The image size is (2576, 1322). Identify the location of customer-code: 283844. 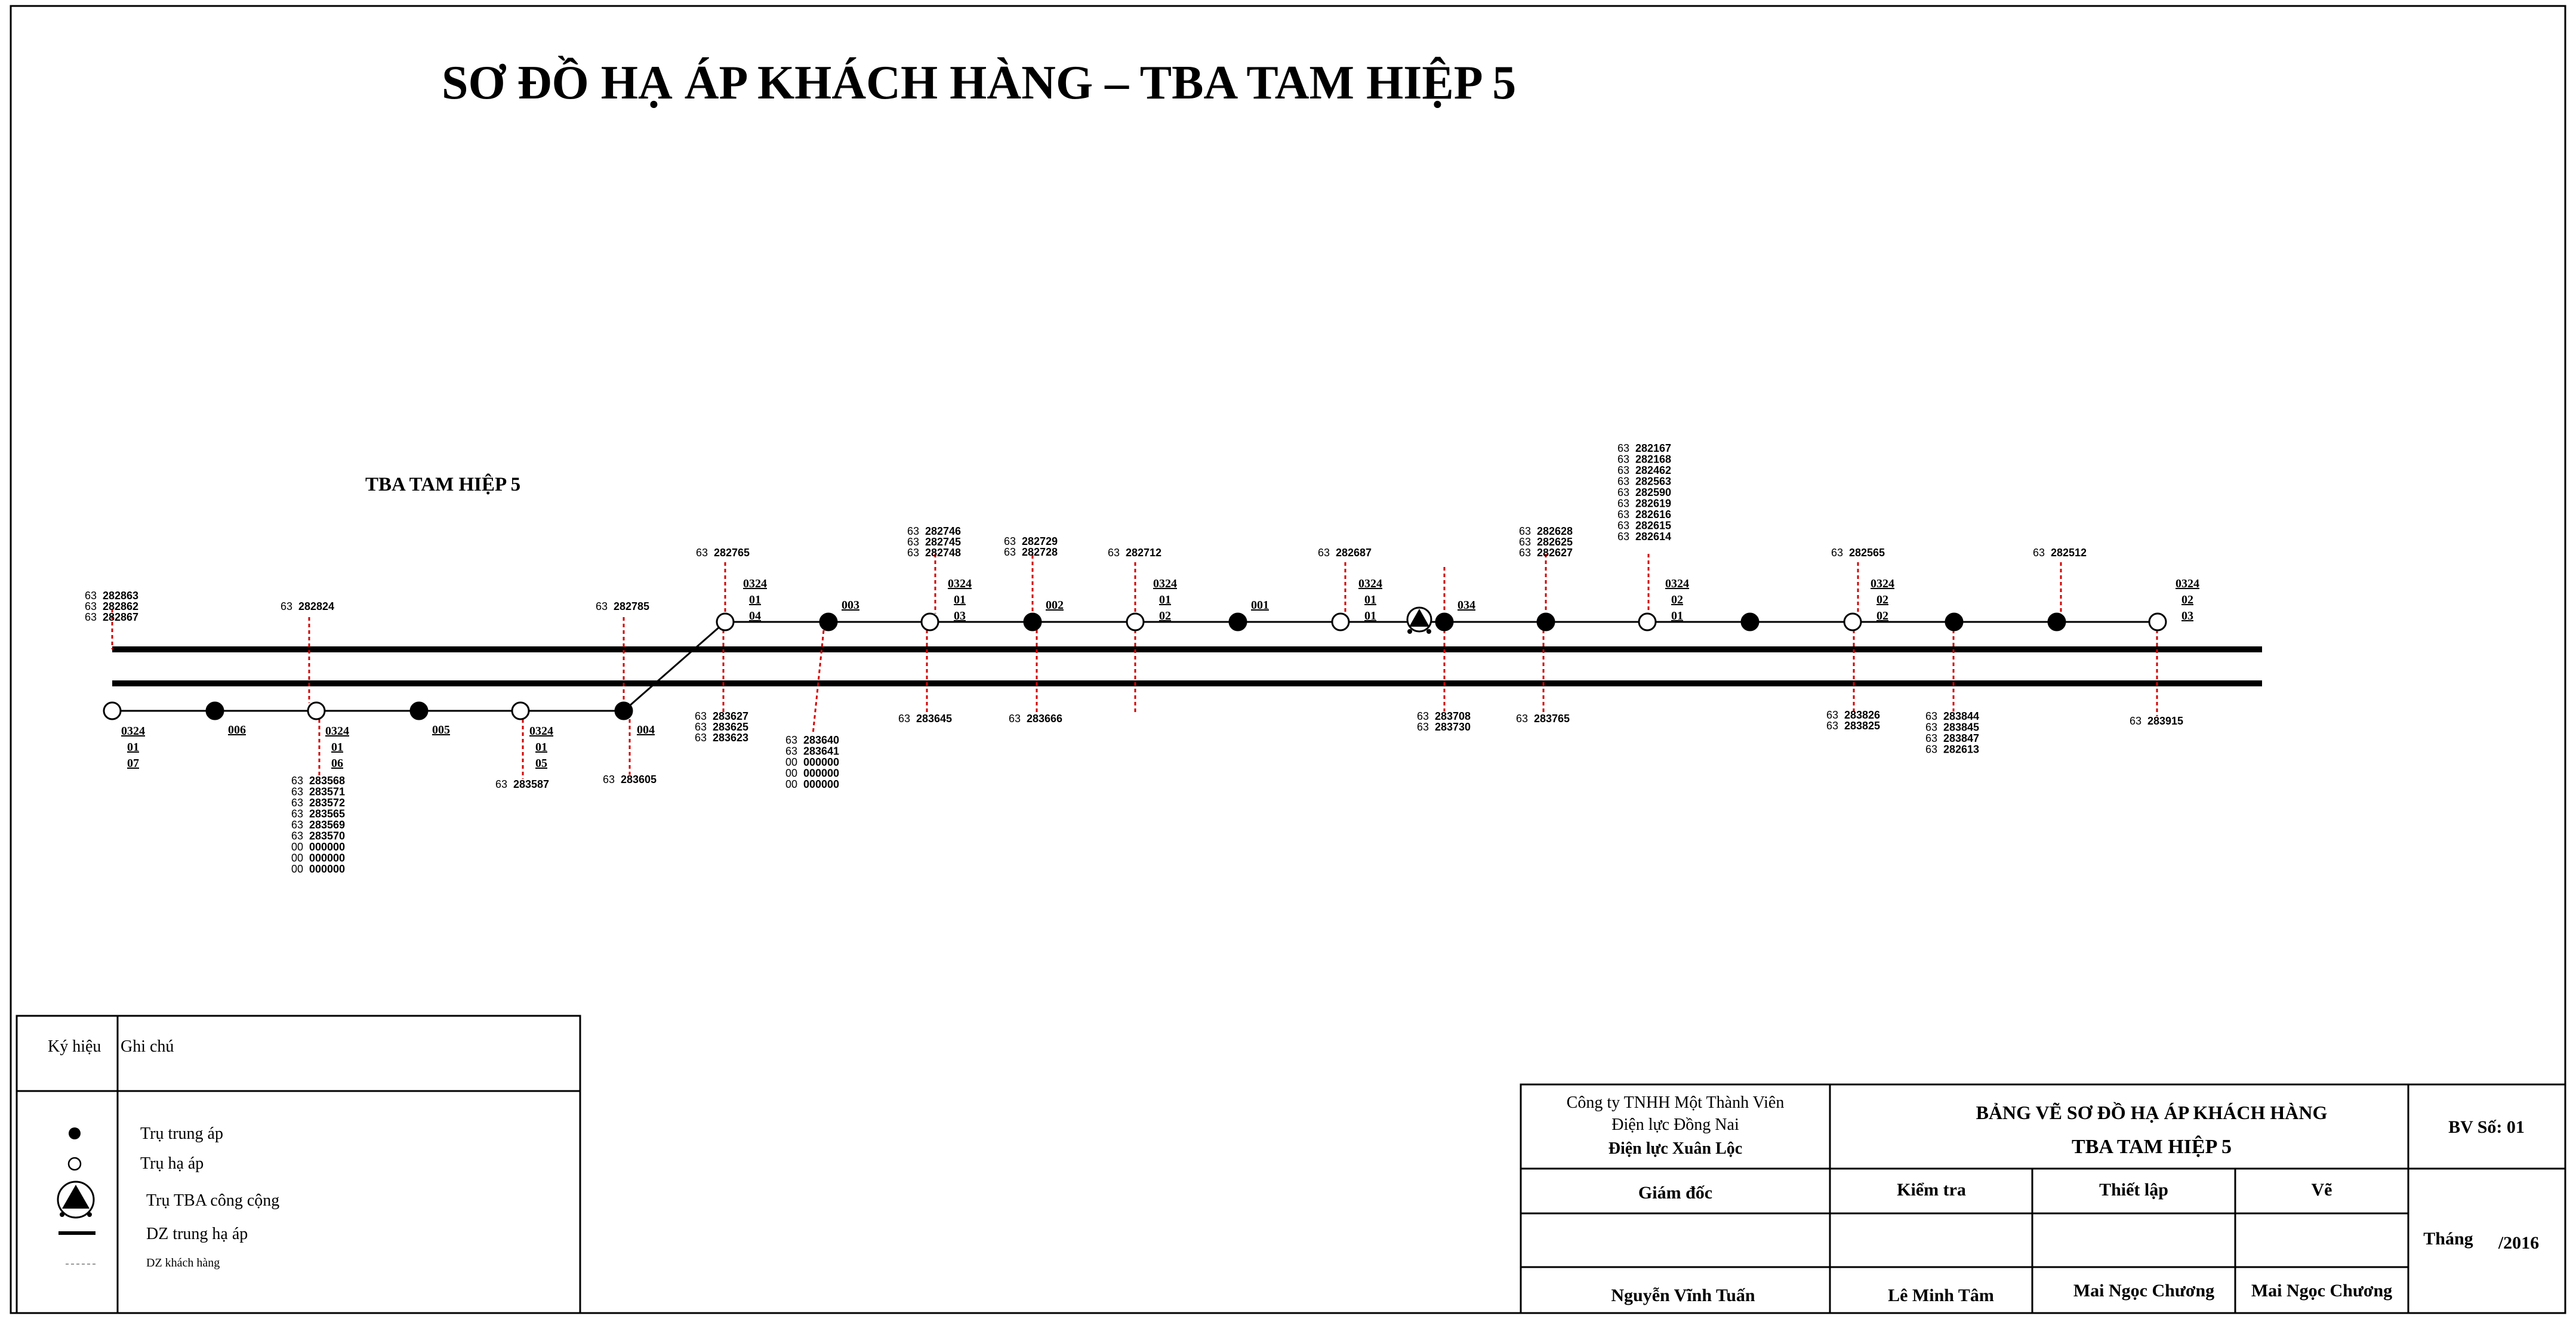
(1961, 716).